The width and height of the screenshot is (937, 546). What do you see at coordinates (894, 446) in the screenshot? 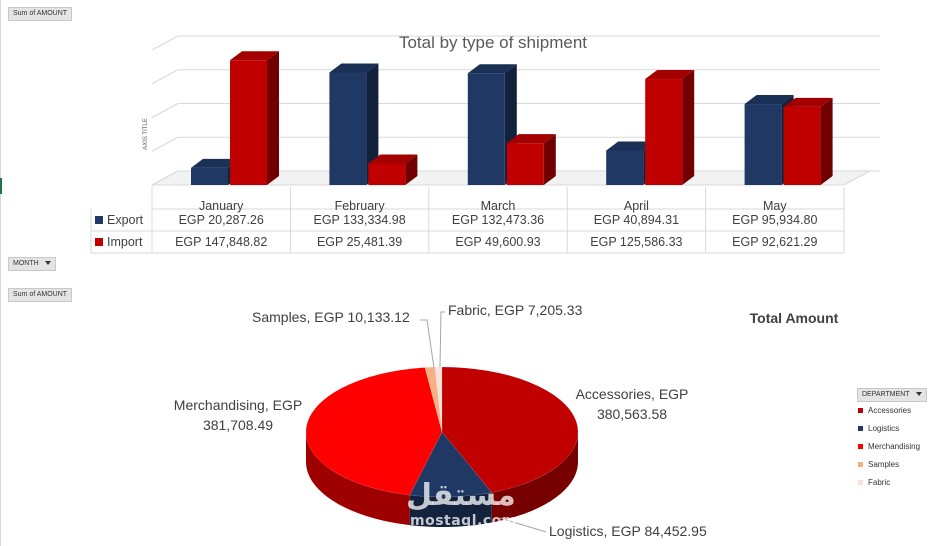
I see `legend-label: Merchandising` at bounding box center [894, 446].